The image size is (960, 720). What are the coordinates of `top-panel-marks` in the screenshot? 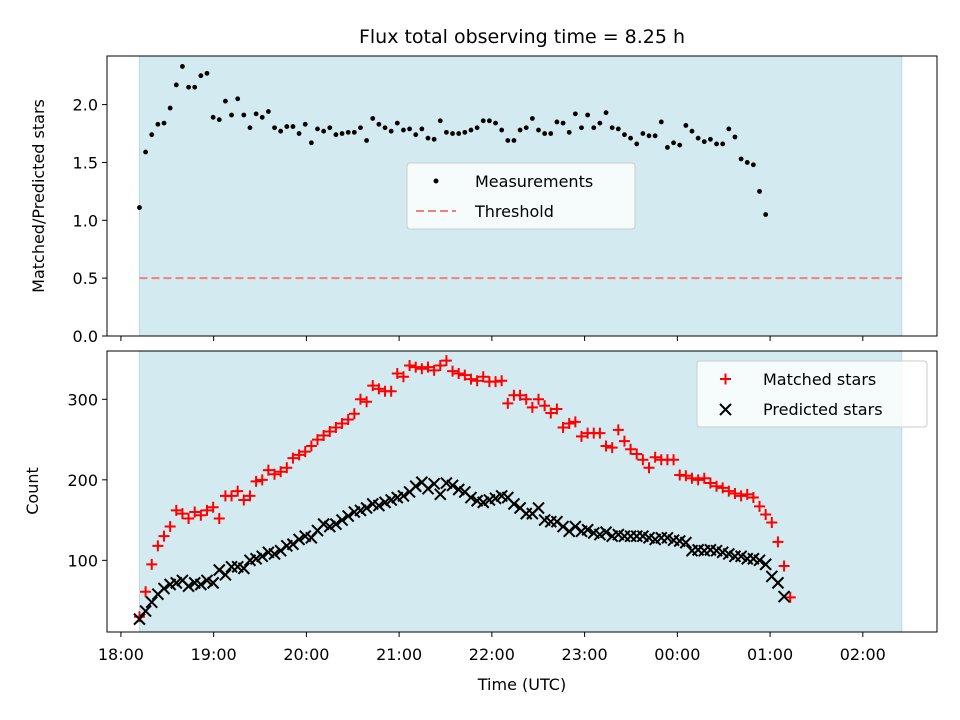 It's located at (453, 140).